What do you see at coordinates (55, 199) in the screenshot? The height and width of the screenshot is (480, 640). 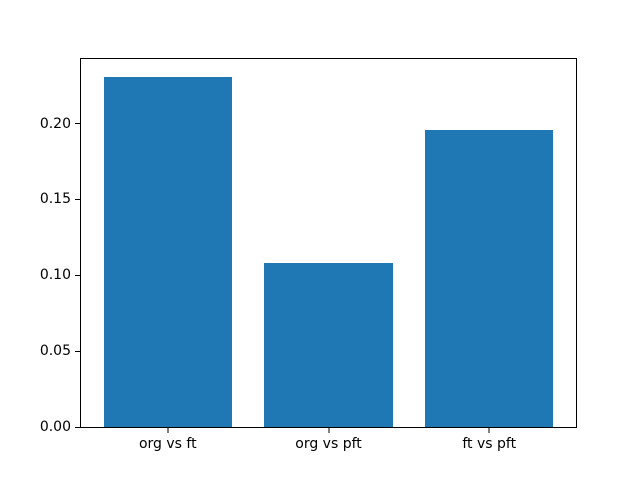 I see `y-tick-label: 0.15` at bounding box center [55, 199].